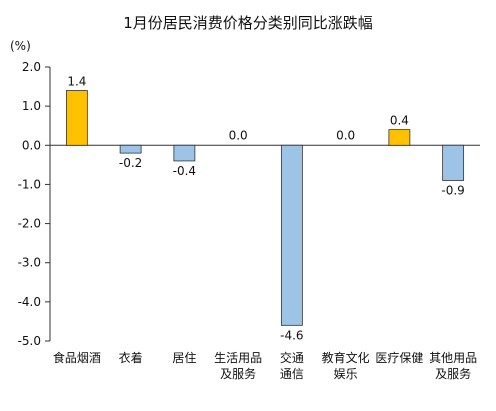 This screenshot has width=496, height=411. I want to click on y-tick-label: -4.0, so click(29, 302).